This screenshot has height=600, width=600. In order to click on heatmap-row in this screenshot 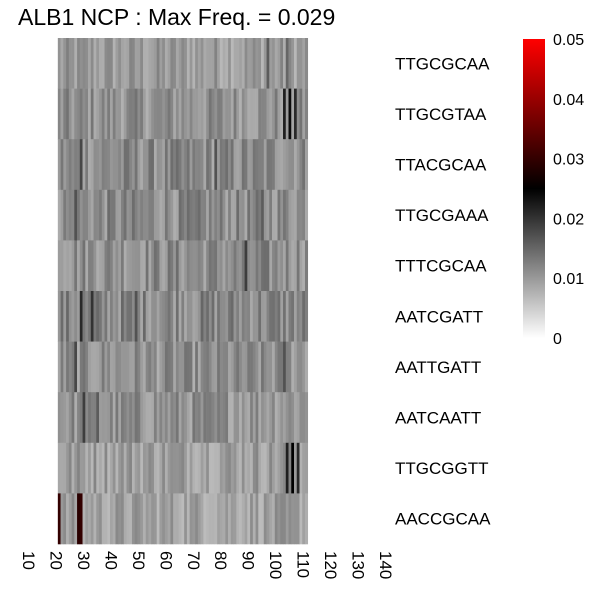, I will do `click(183, 367)`.